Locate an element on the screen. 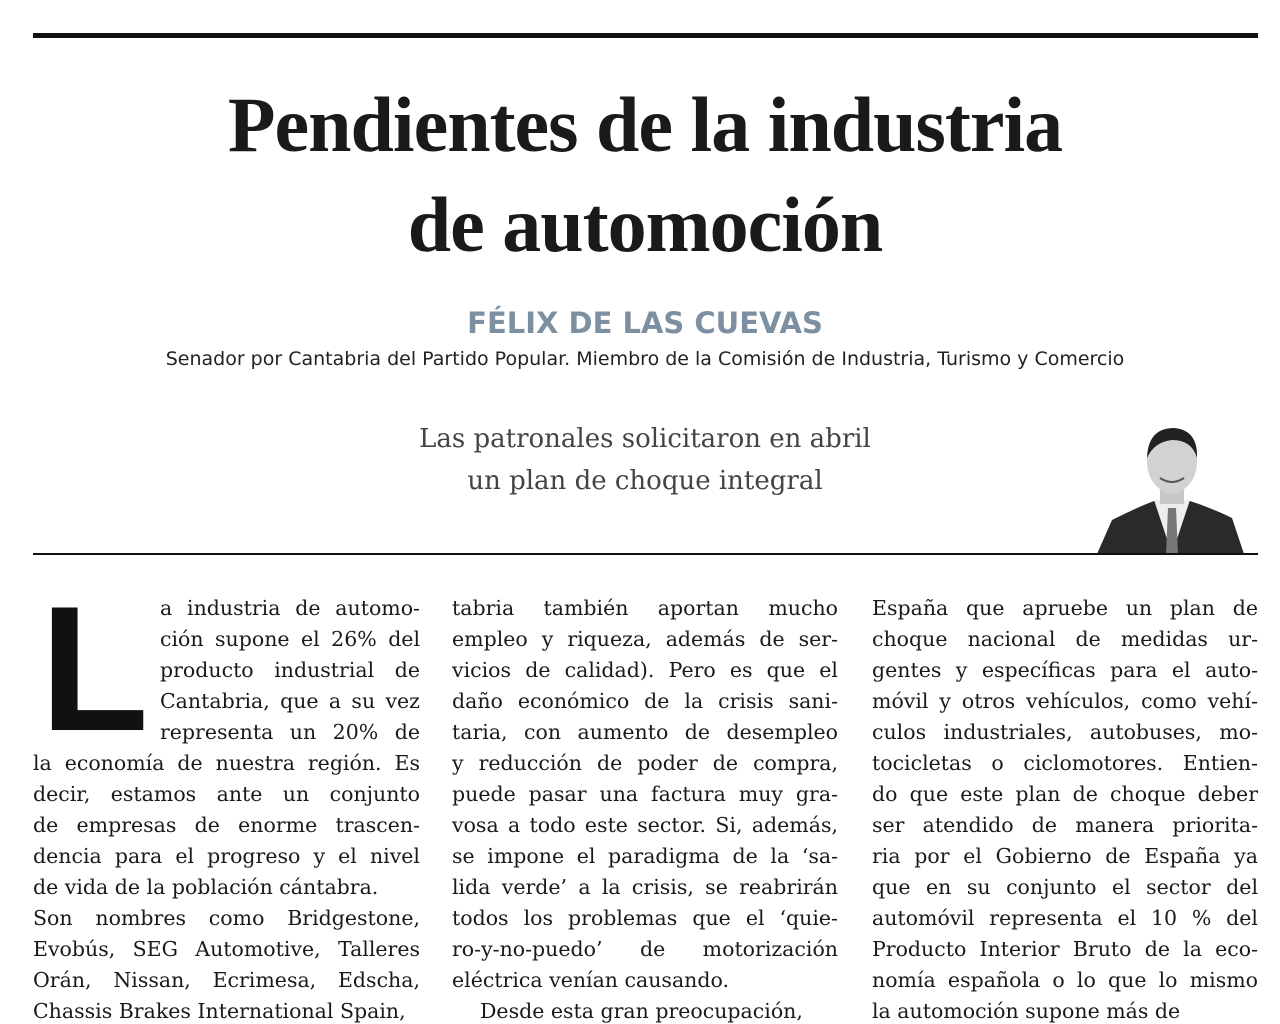 This screenshot has width=1280, height=1024. text-line: la automoción supone más de is located at coordinates (1026, 1011).